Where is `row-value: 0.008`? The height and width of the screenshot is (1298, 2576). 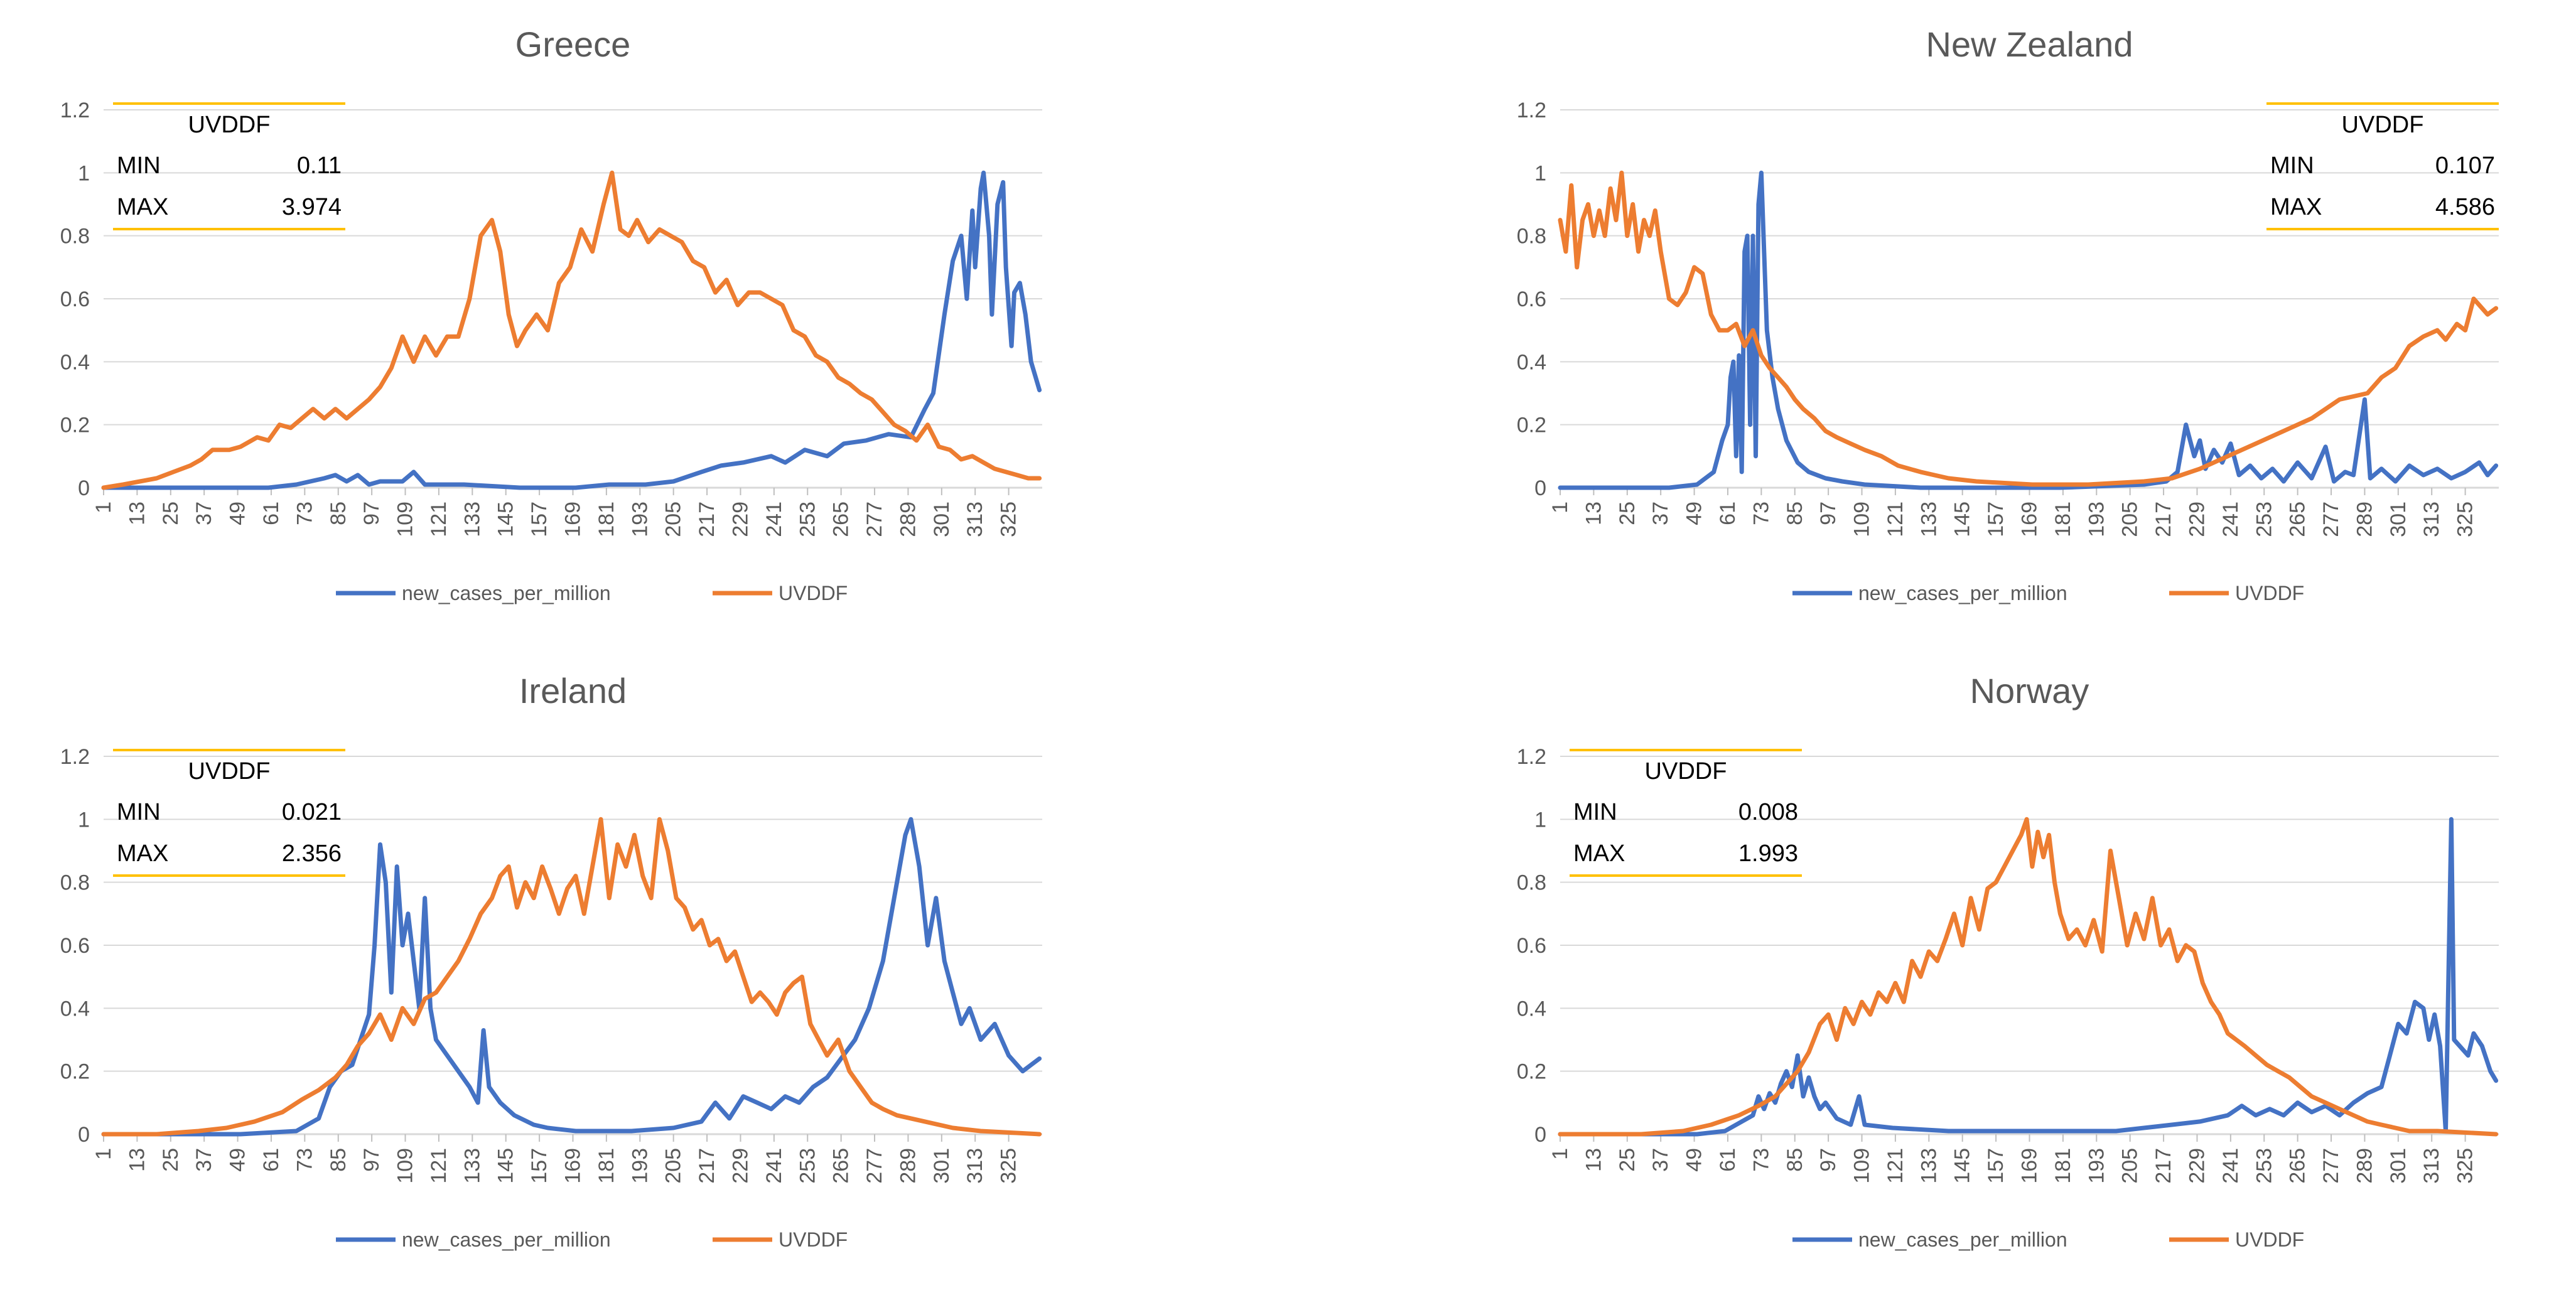
row-value: 0.008 is located at coordinates (1768, 812).